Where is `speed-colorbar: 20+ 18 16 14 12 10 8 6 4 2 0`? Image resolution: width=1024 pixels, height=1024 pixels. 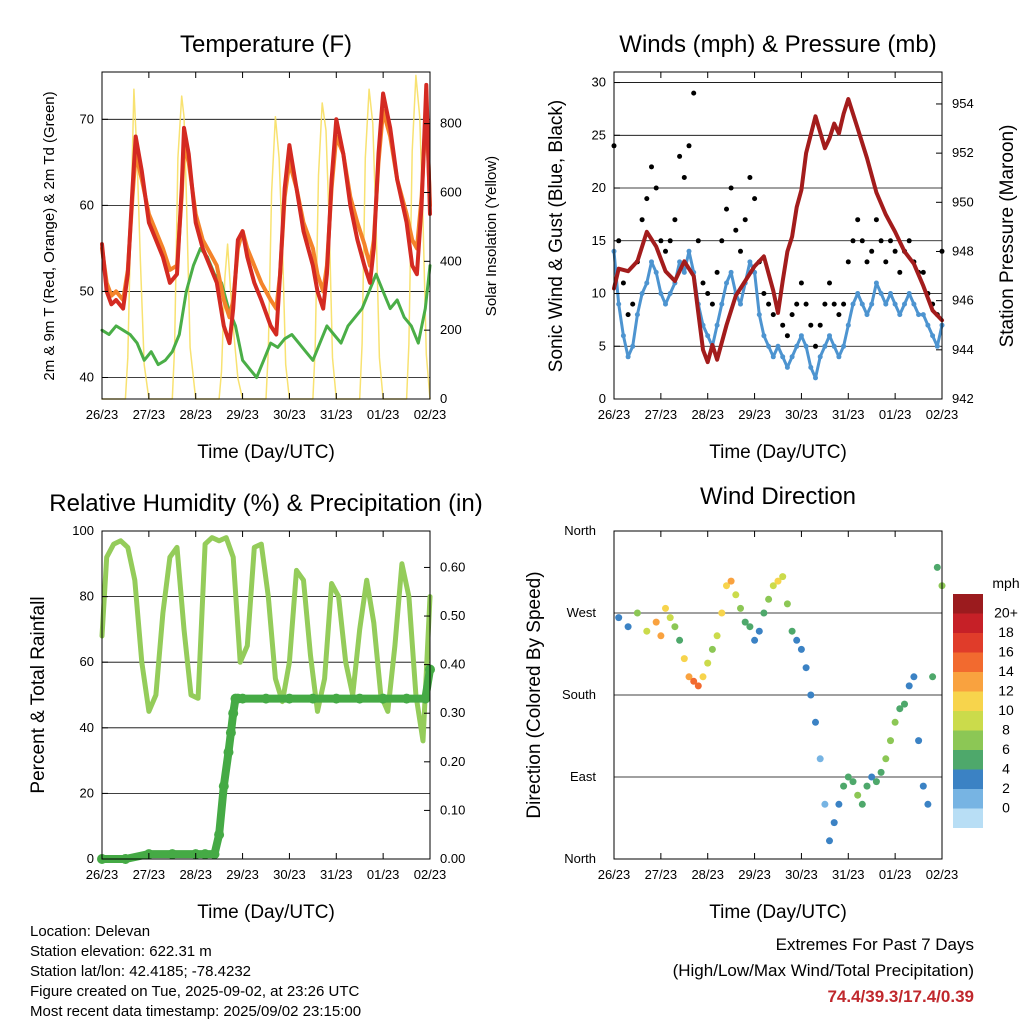
speed-colorbar: 20+ 18 16 14 12 10 8 6 4 2 0 is located at coordinates (985, 711).